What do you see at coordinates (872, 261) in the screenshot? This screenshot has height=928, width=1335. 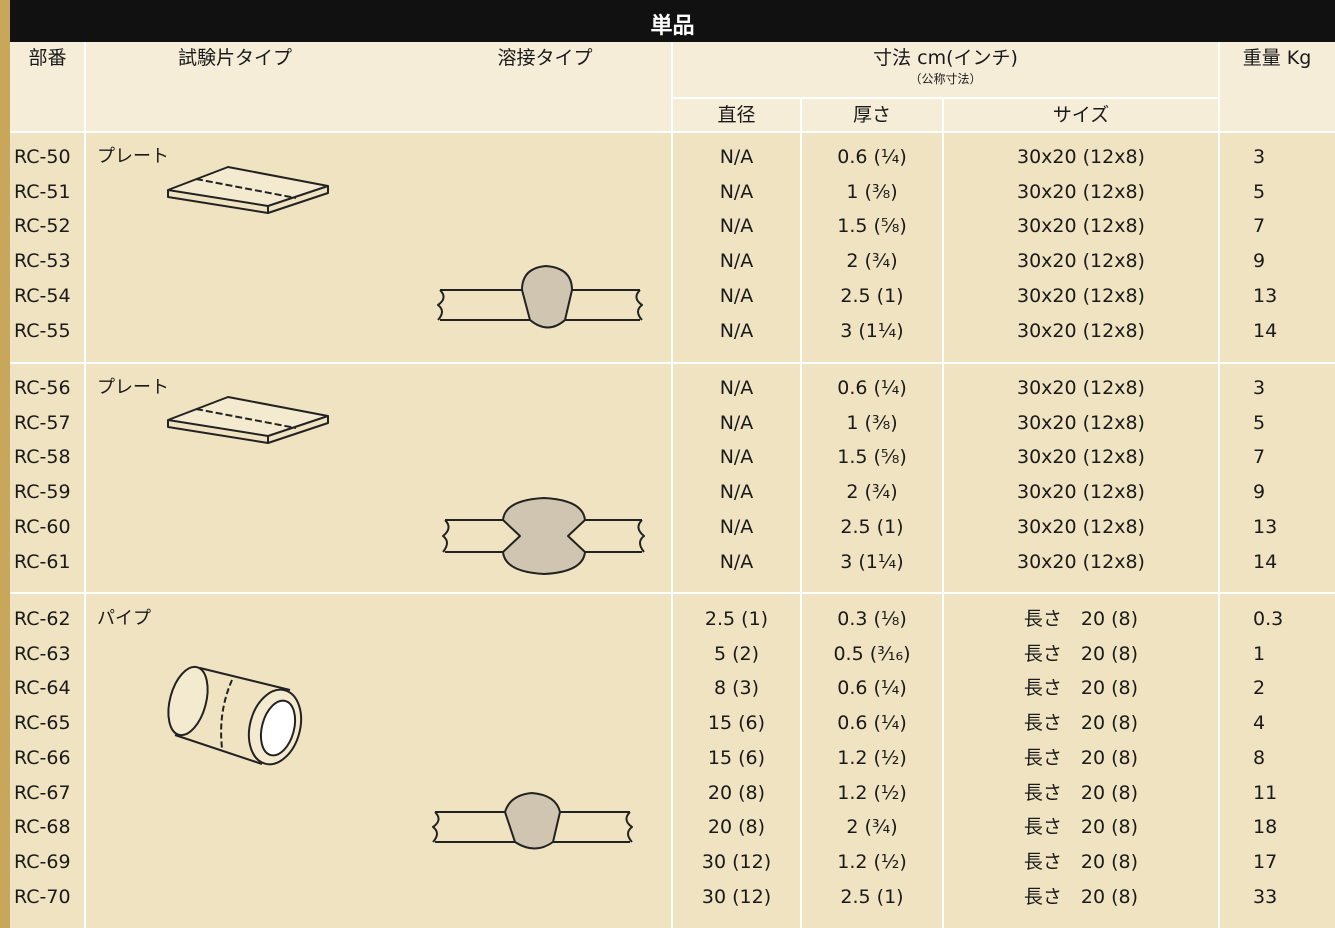 I see `thickness: 2 (³⁄₄)` at bounding box center [872, 261].